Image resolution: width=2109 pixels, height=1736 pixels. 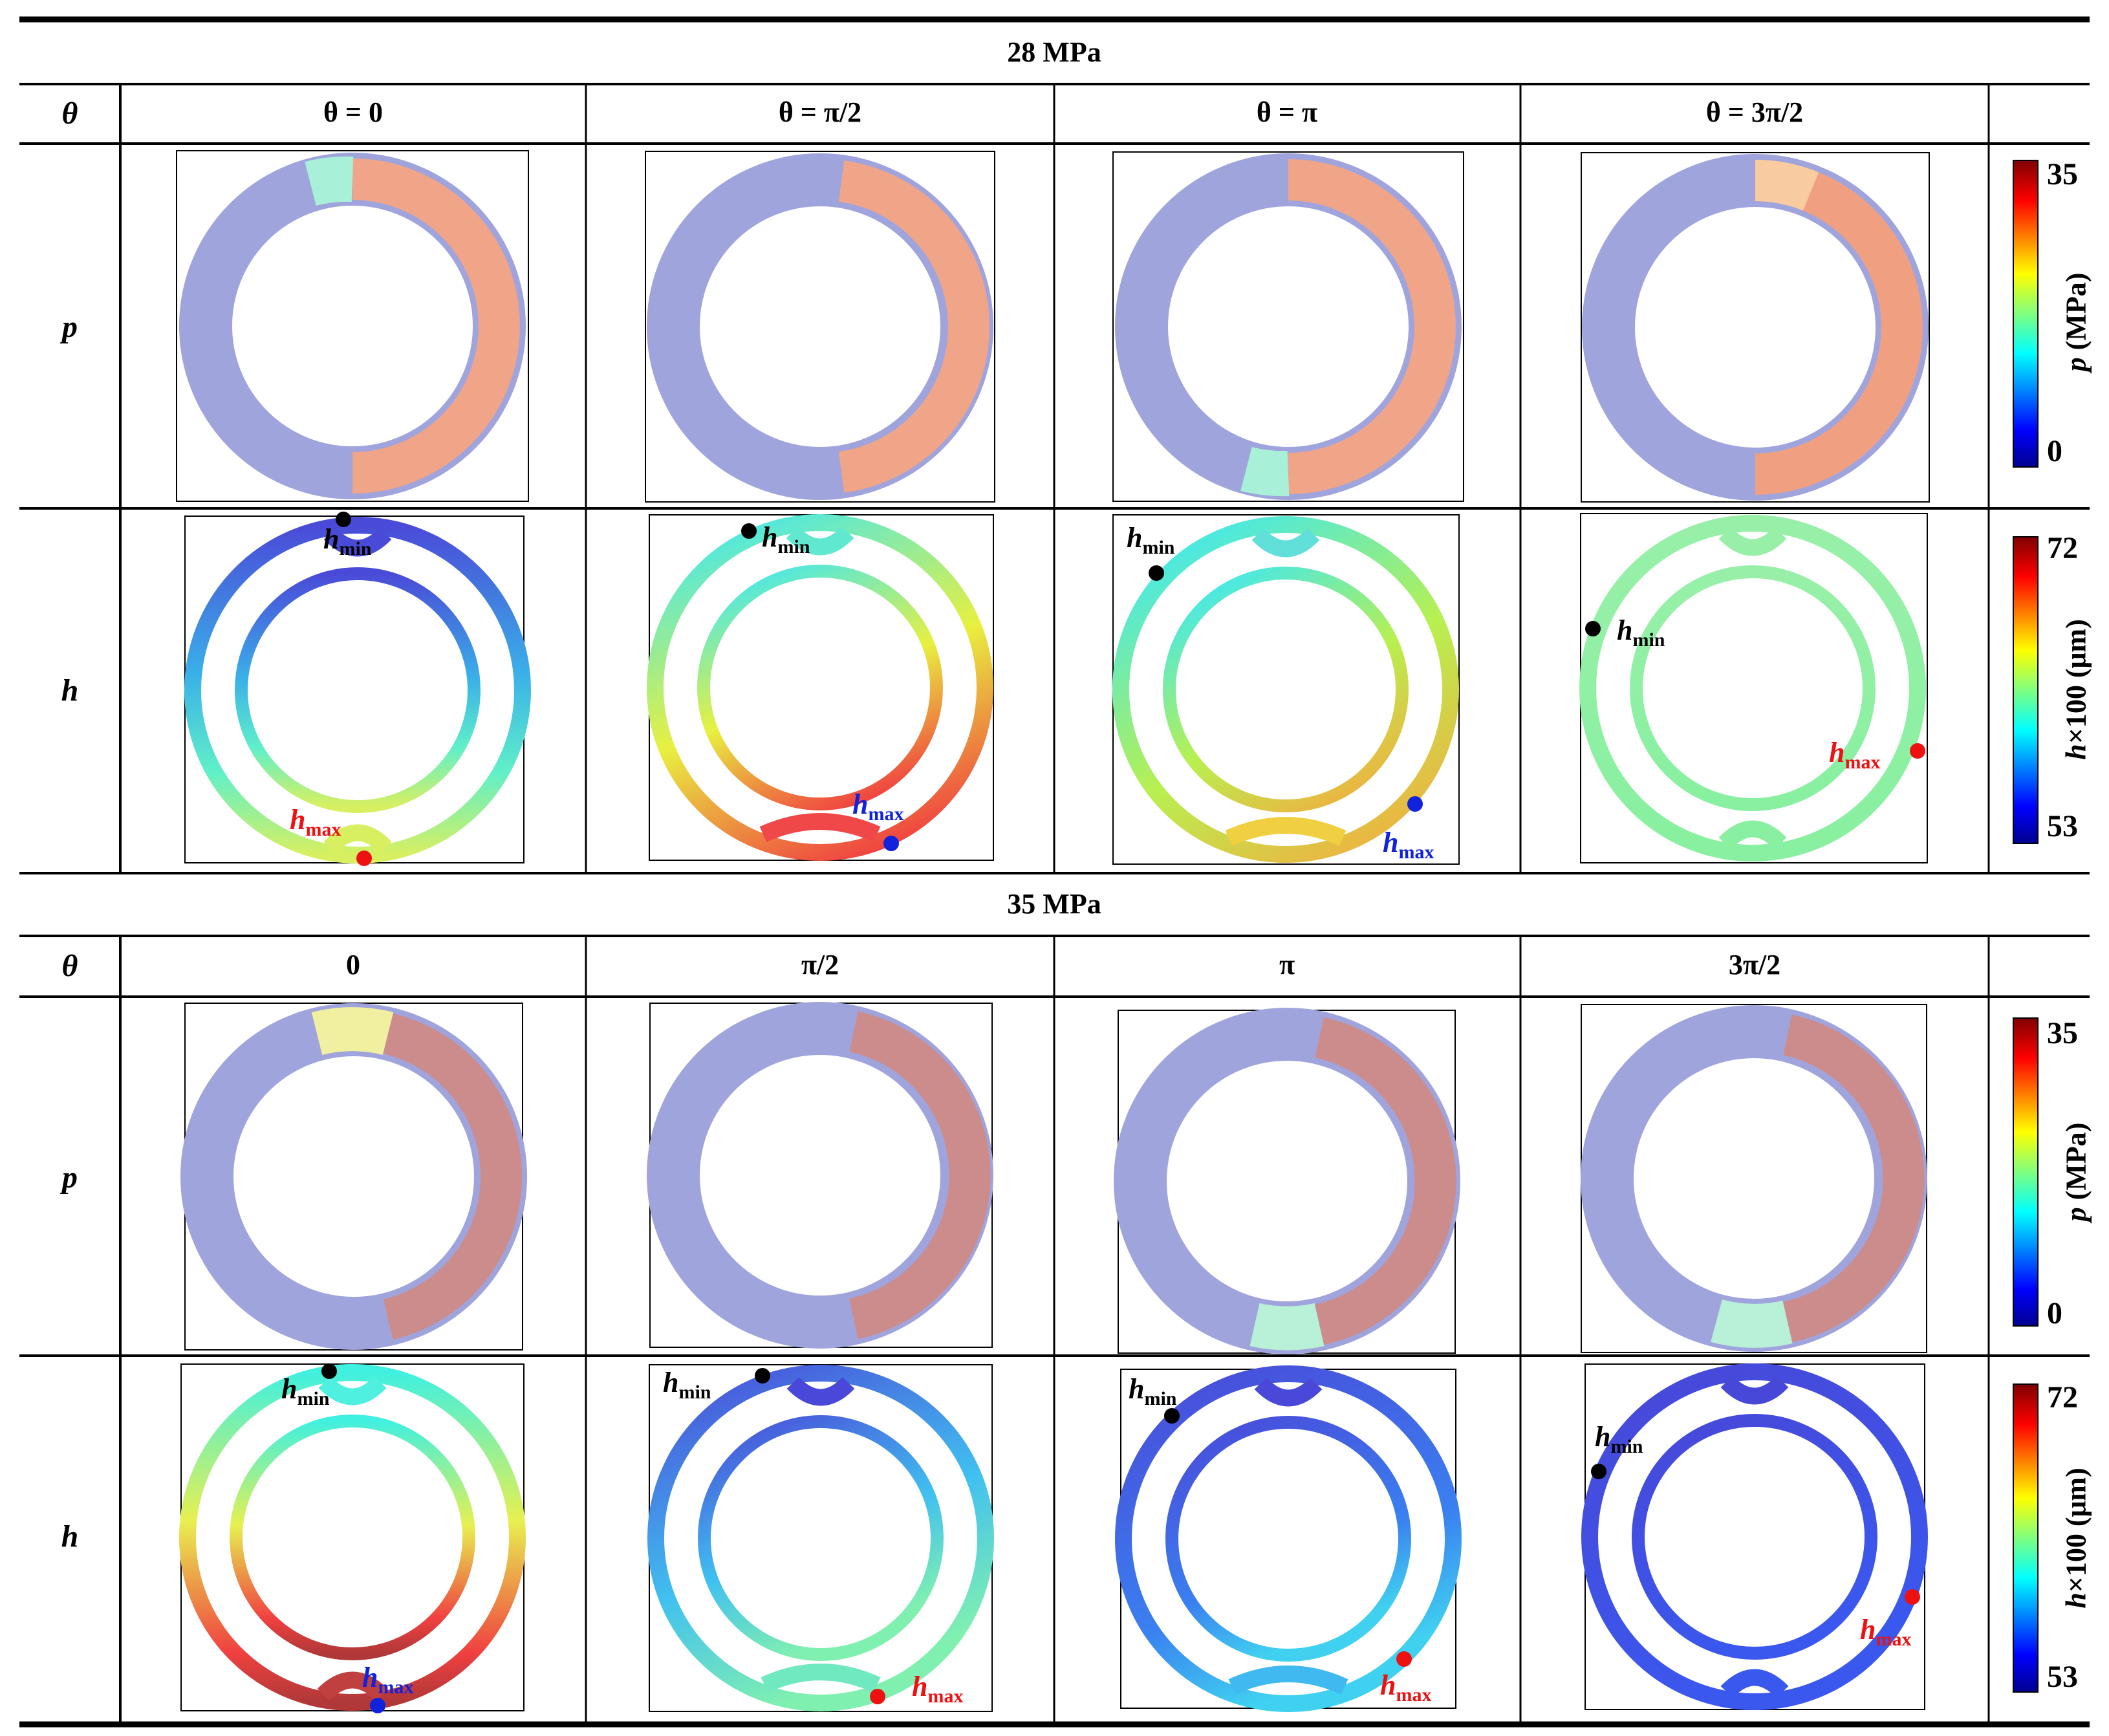 I want to click on colorbar-pressure-28mpa, so click(x=2026, y=314).